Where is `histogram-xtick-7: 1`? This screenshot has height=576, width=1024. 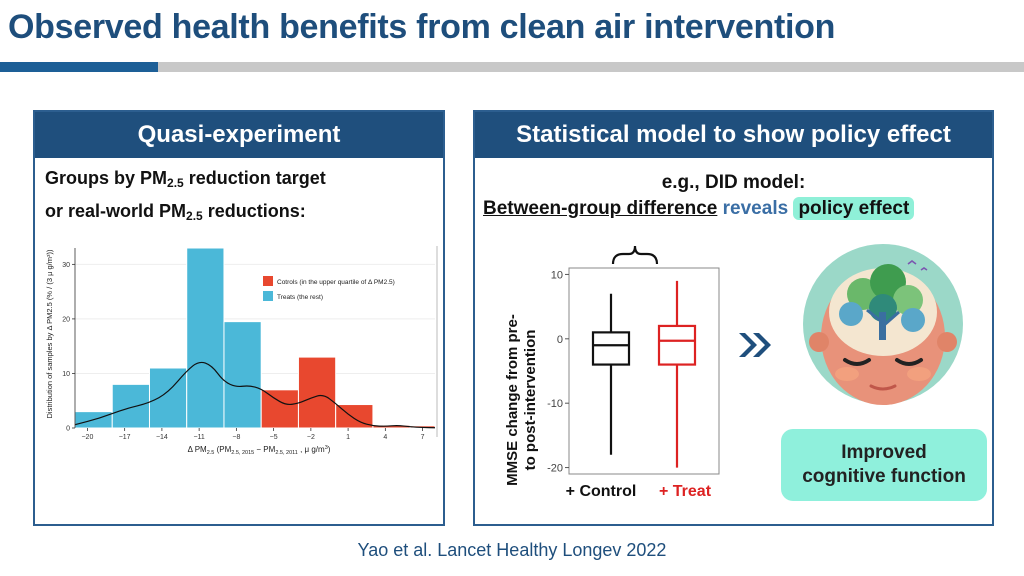
histogram-xtick-7: 1 is located at coordinates (348, 437).